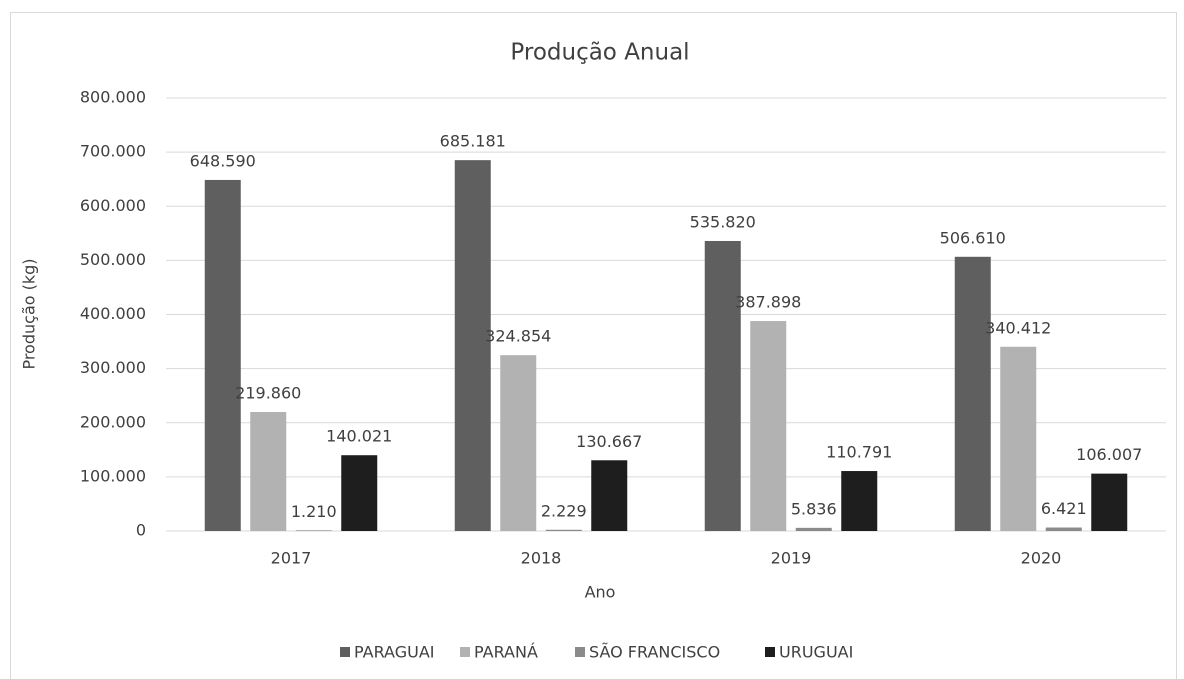 The height and width of the screenshot is (679, 1184). I want to click on data-label: 140.021, so click(359, 436).